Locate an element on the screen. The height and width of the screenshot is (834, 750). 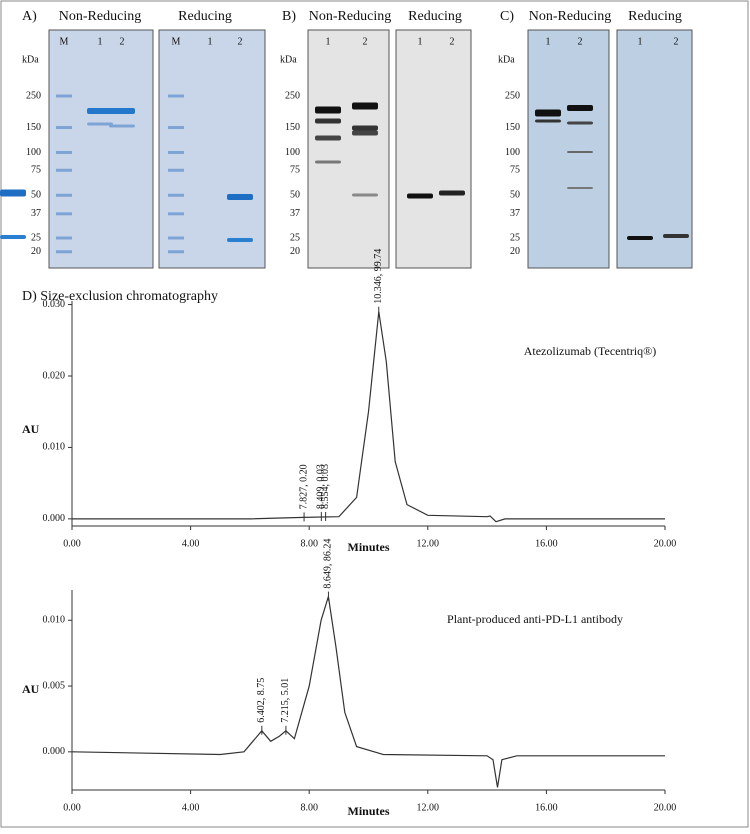
x-tick-label: 8.00 is located at coordinates (309, 543).